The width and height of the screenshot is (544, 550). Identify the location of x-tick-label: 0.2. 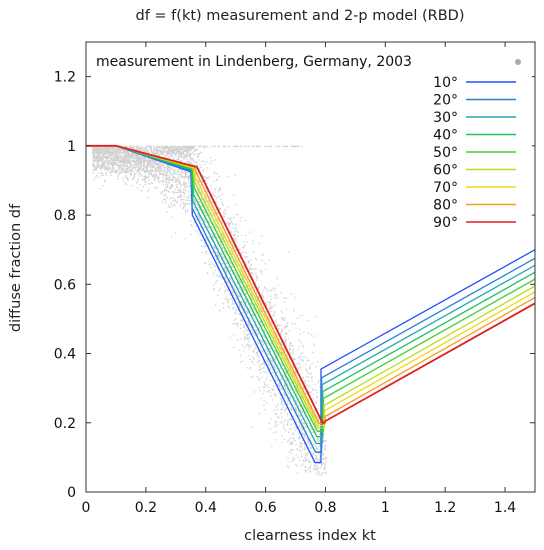
(146, 508).